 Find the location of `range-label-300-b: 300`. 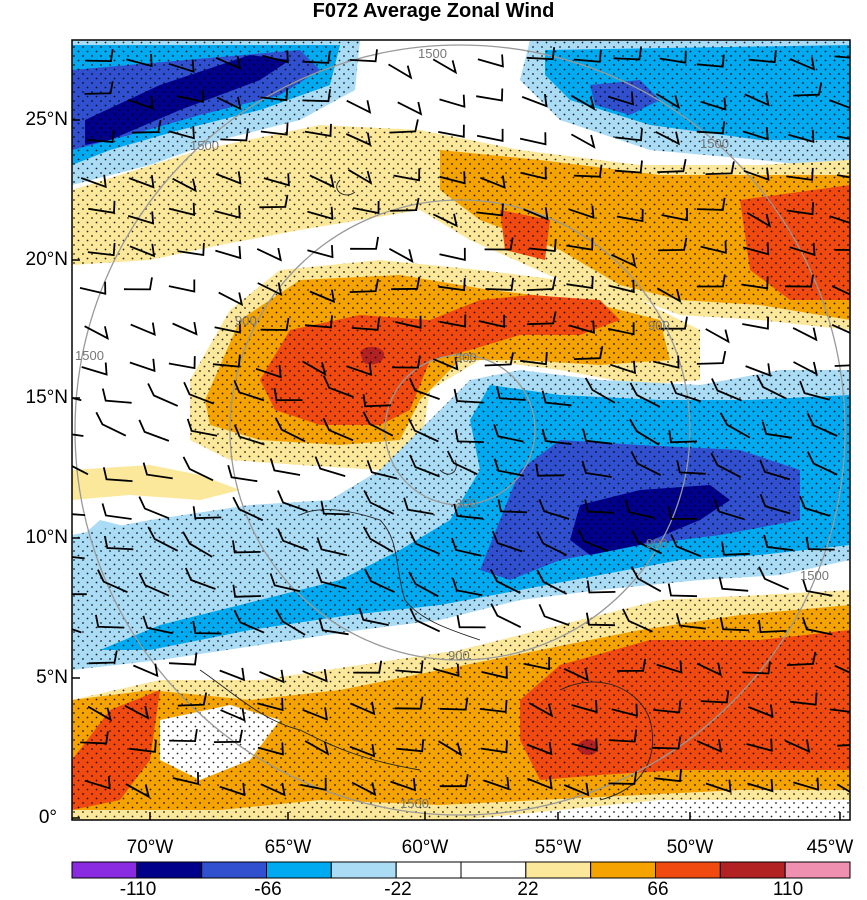

range-label-300-b: 300 is located at coordinates (466, 503).